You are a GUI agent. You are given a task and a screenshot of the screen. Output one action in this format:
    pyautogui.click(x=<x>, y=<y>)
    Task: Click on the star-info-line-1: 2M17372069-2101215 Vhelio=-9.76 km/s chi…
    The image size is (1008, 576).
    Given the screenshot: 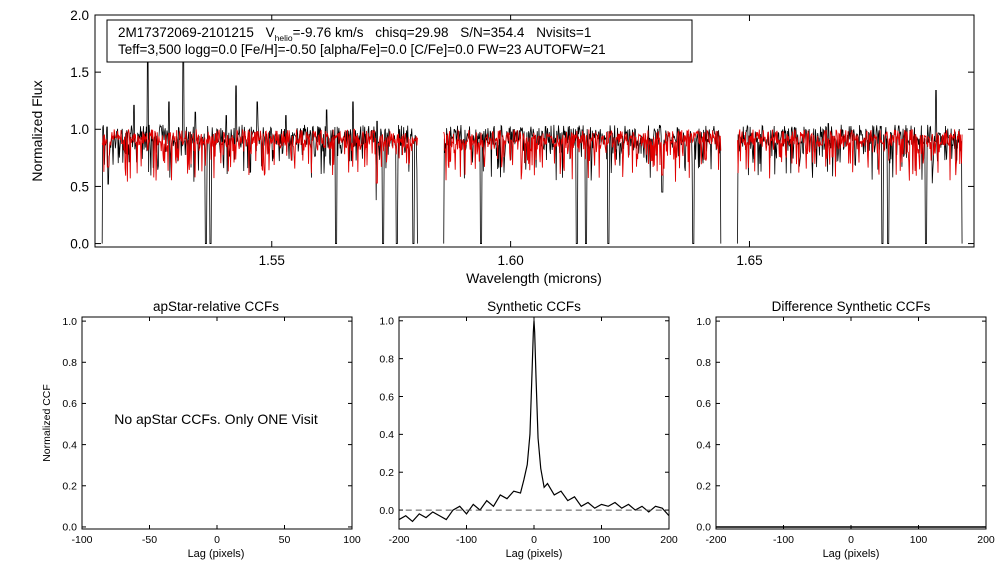 What is the action you would take?
    pyautogui.click(x=354, y=34)
    